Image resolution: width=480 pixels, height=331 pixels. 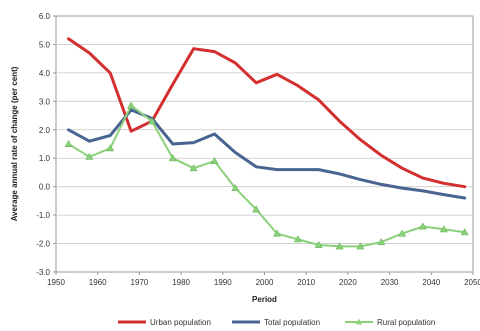 I want to click on x-tick-label: 2050, so click(x=472, y=282).